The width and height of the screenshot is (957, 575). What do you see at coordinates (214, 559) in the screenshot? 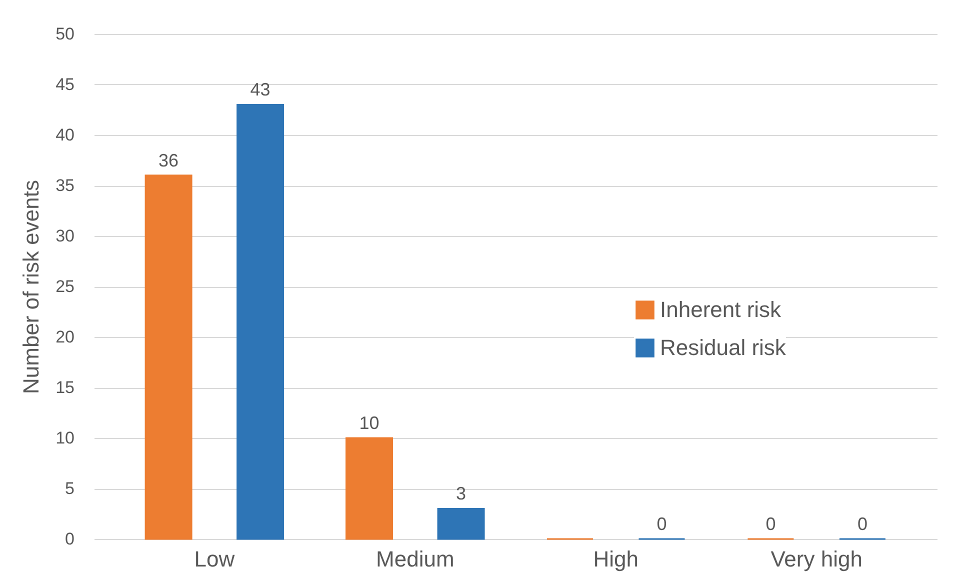
I see `x-tick-label: Low` at bounding box center [214, 559].